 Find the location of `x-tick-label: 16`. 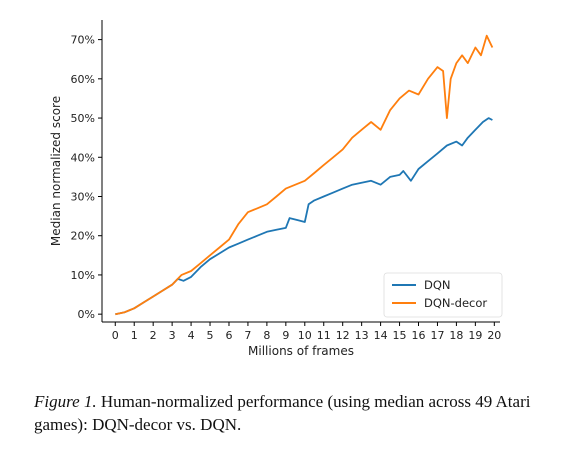

x-tick-label: 16 is located at coordinates (419, 335).